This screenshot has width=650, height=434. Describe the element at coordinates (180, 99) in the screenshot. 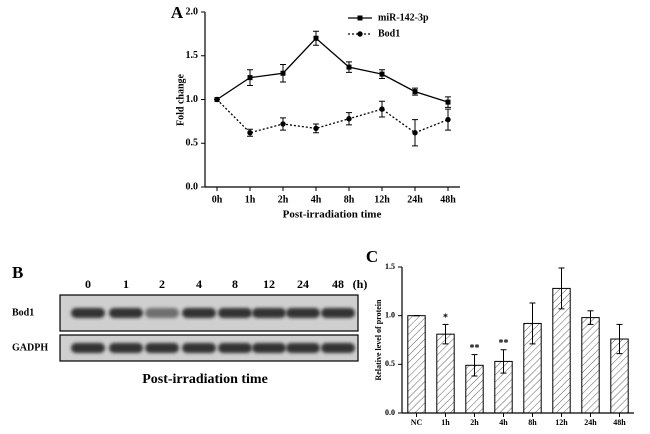

I see `y-axis-title: Fold change` at that location.